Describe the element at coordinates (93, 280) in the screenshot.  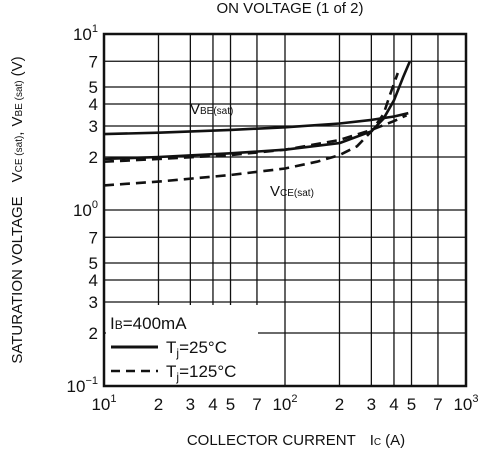
I see `y-tick-label-3: 4` at that location.